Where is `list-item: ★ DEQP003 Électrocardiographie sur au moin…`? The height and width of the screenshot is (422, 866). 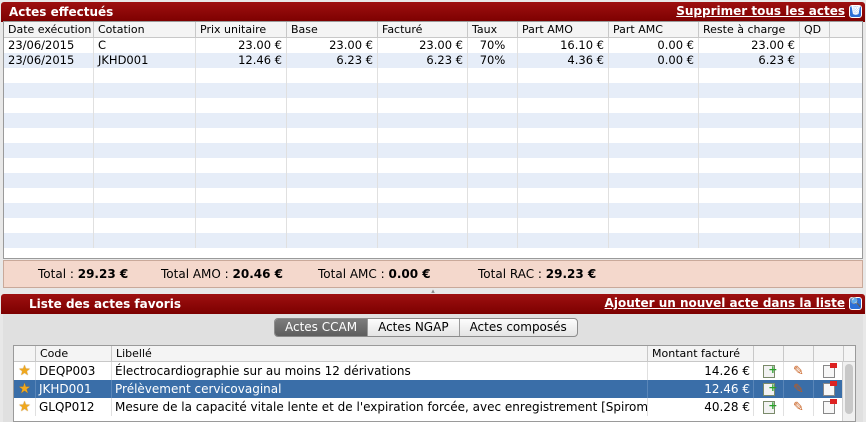
list-item: ★ DEQP003 Électrocardiographie sur au moin… is located at coordinates (434, 371).